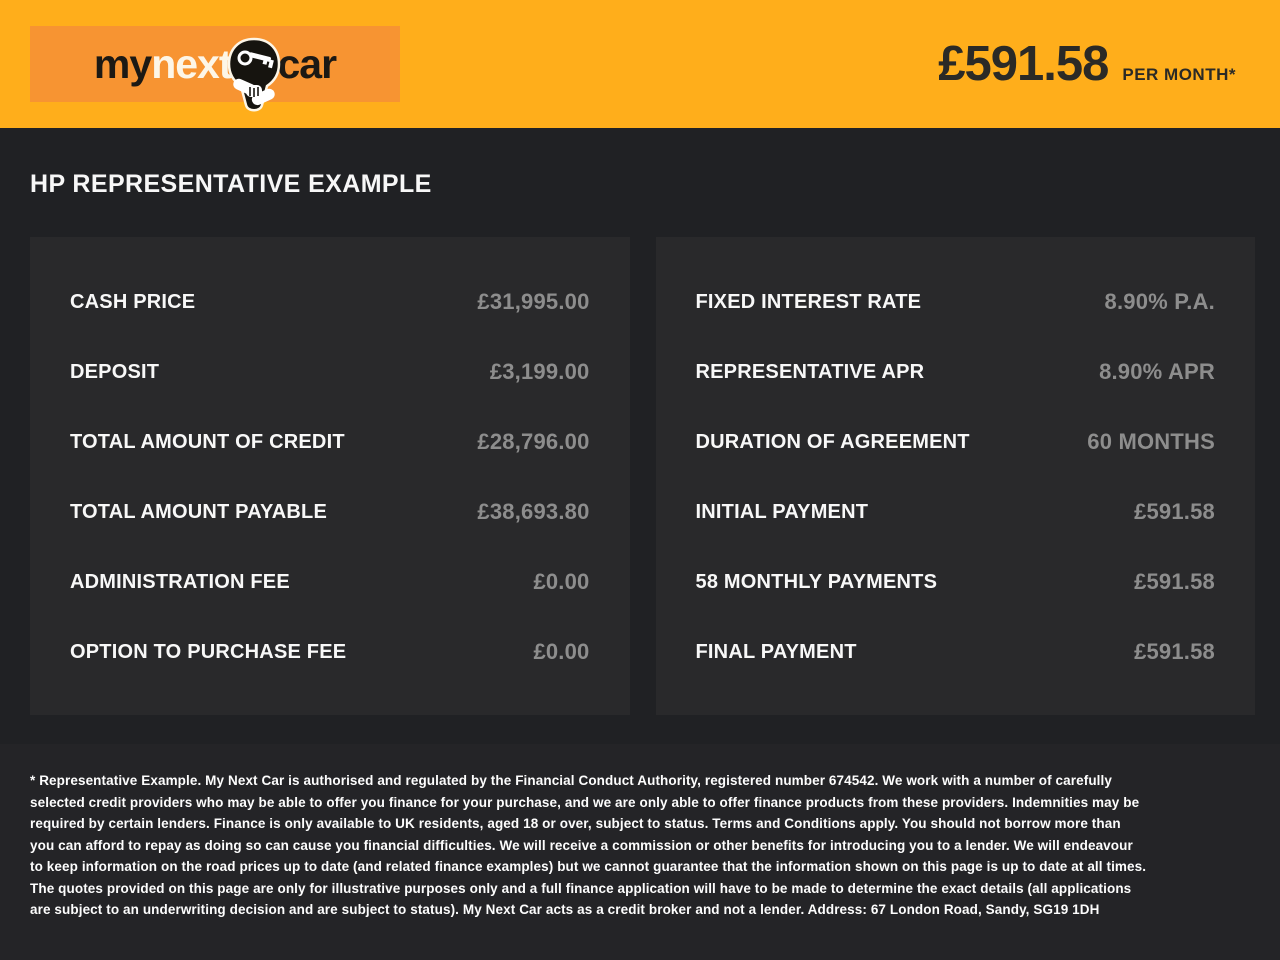  I want to click on handshake-key-badge-icon, so click(254, 78).